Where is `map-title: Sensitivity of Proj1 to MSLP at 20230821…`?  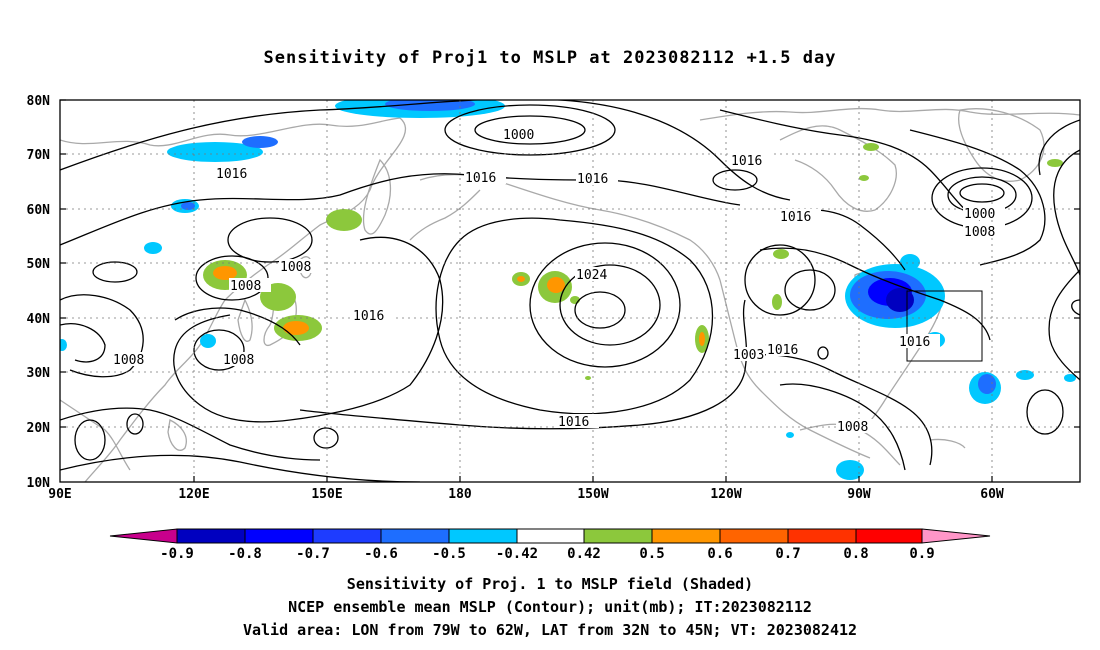
map-title: Sensitivity of Proj1 to MSLP at 20230821… is located at coordinates (550, 58).